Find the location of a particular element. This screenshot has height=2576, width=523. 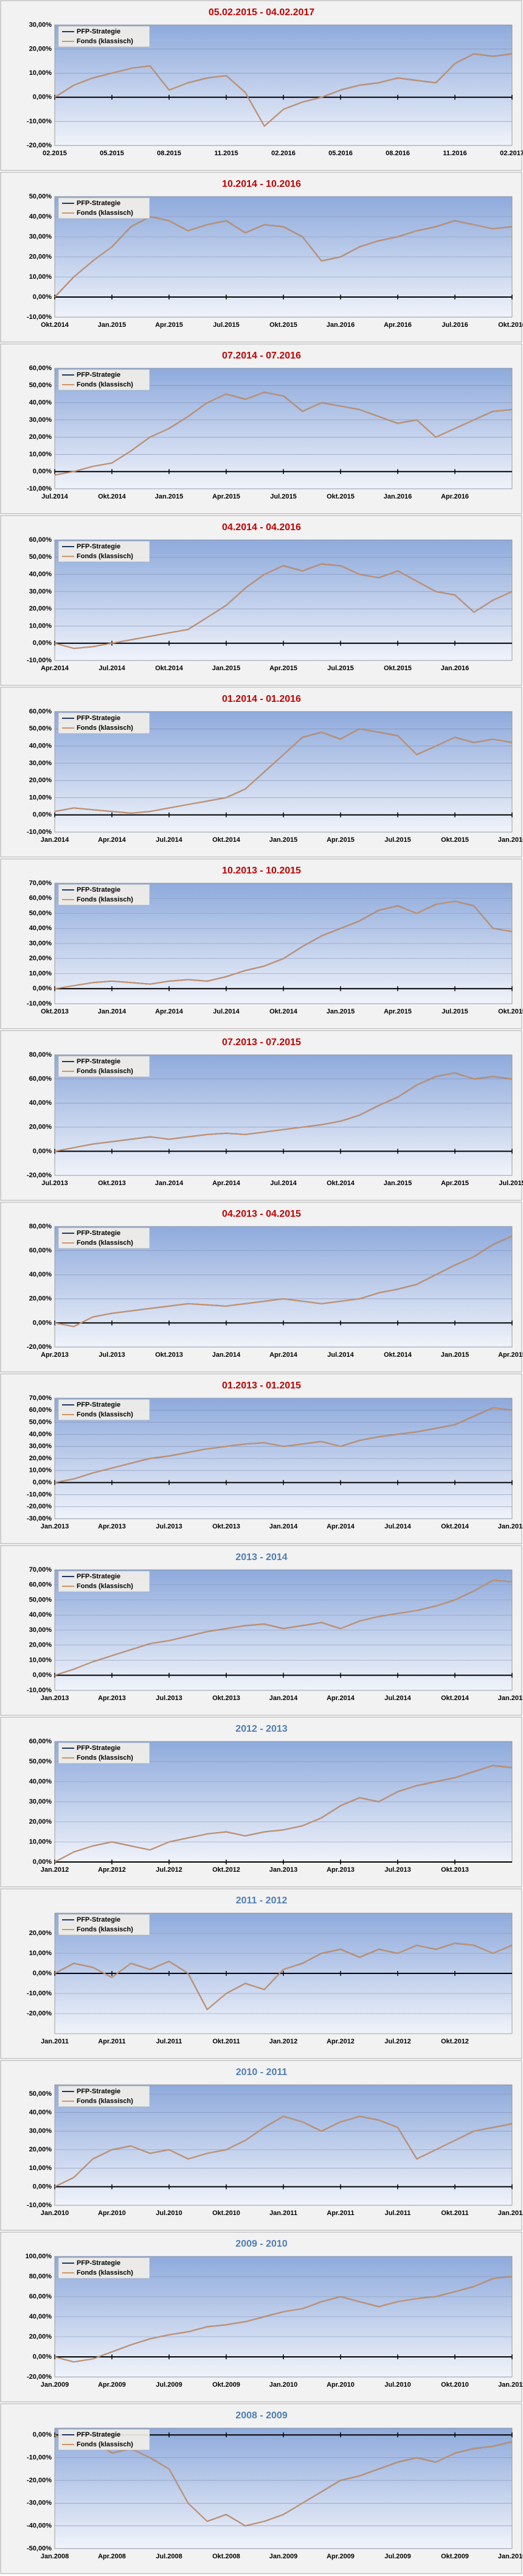

x-tick-label: Jan.2009 is located at coordinates (283, 2556).